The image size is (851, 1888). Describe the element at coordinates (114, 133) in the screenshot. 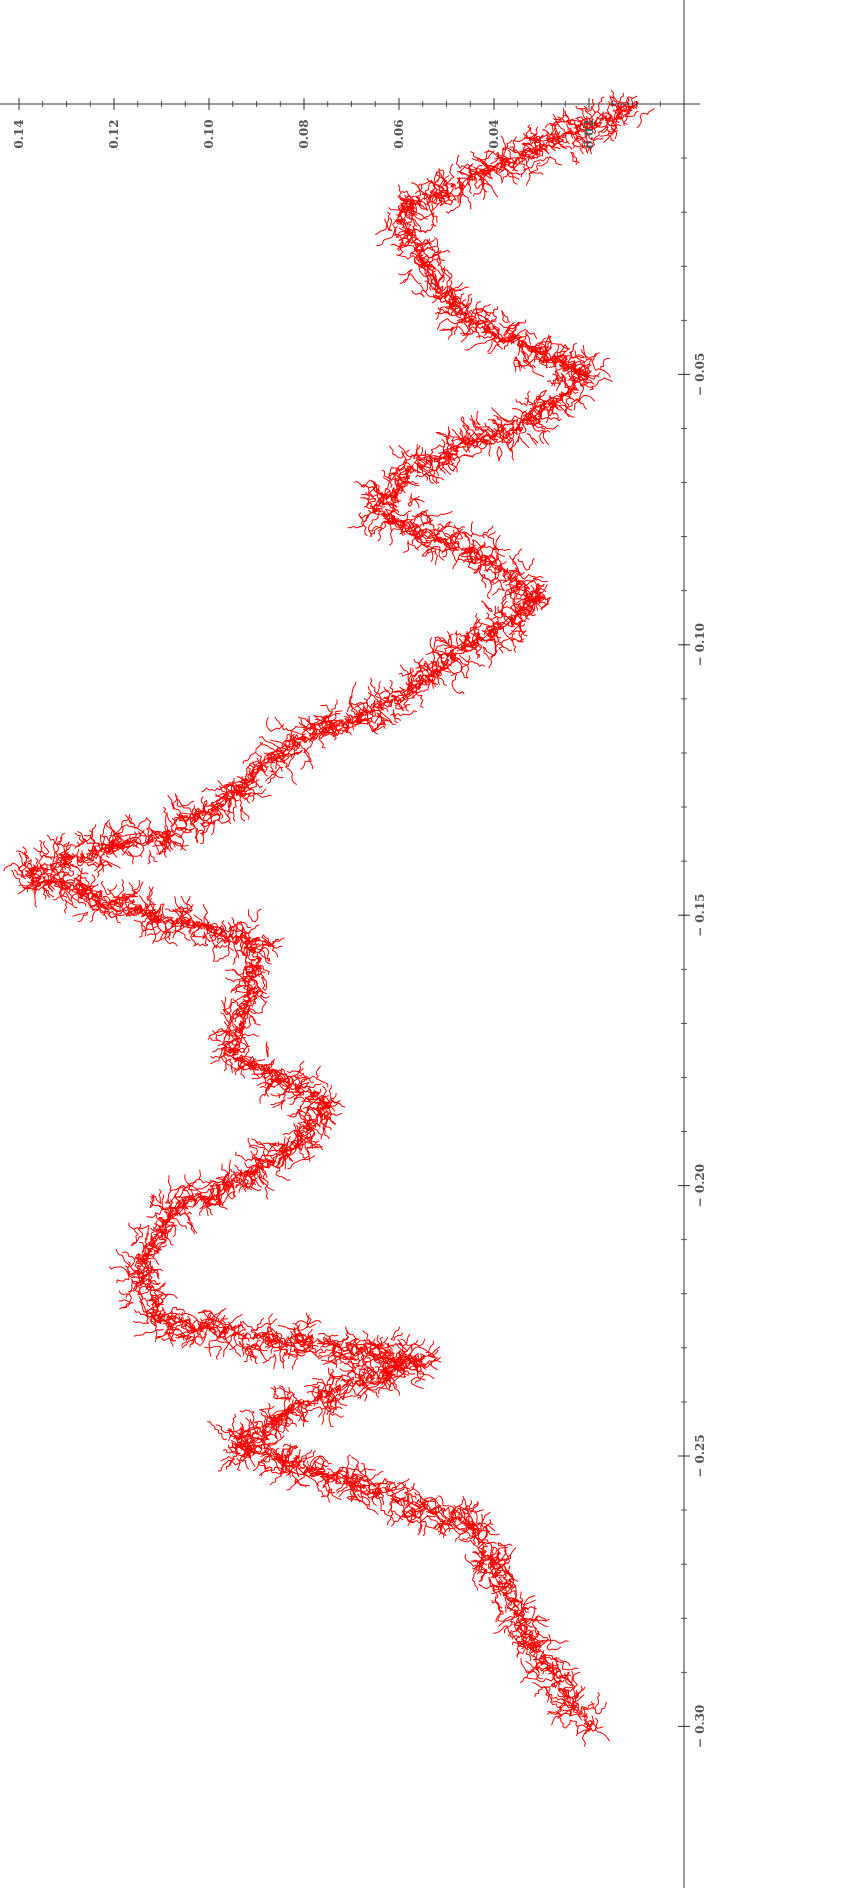

I see `y-tick-label: 0.12` at that location.